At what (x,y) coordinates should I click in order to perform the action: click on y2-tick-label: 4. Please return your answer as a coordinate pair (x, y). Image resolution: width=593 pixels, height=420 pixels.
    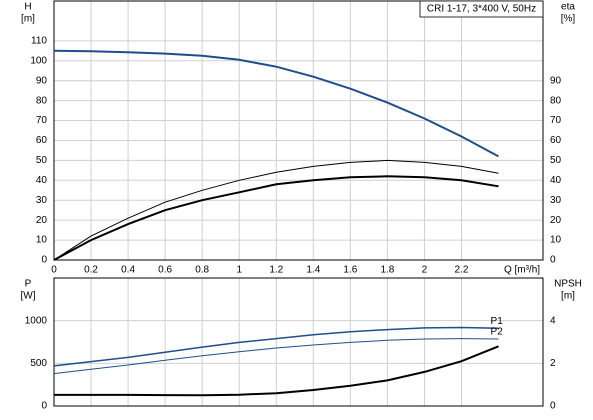
    Looking at the image, I should click on (553, 320).